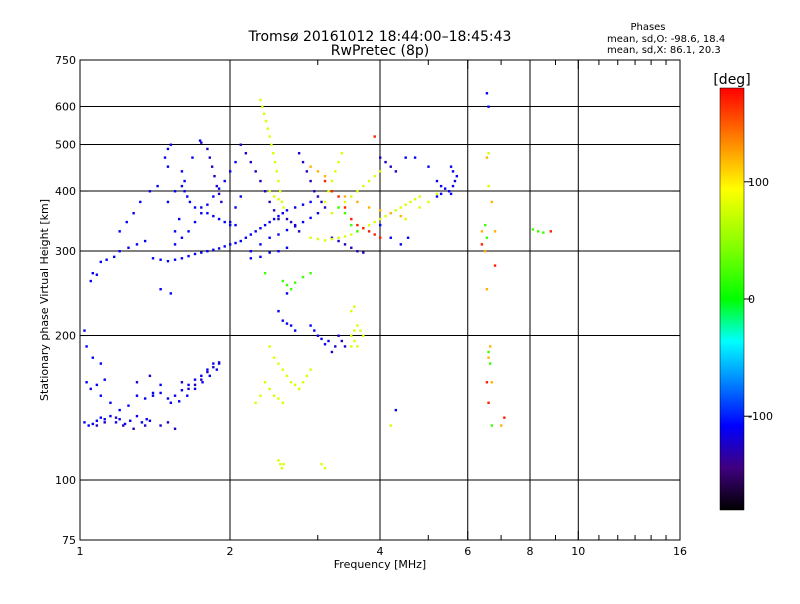  What do you see at coordinates (380, 37) in the screenshot?
I see `chart-title: Tromsø 20161012 18:44:00–18:45:43` at bounding box center [380, 37].